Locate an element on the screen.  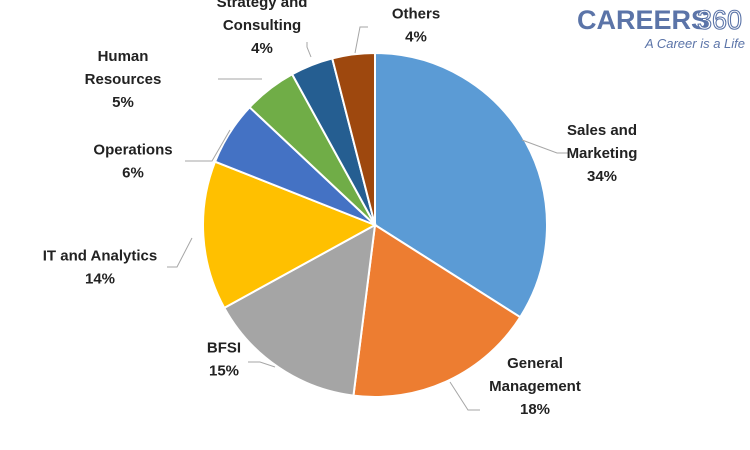
slice-category: Resources is located at coordinates (123, 79).